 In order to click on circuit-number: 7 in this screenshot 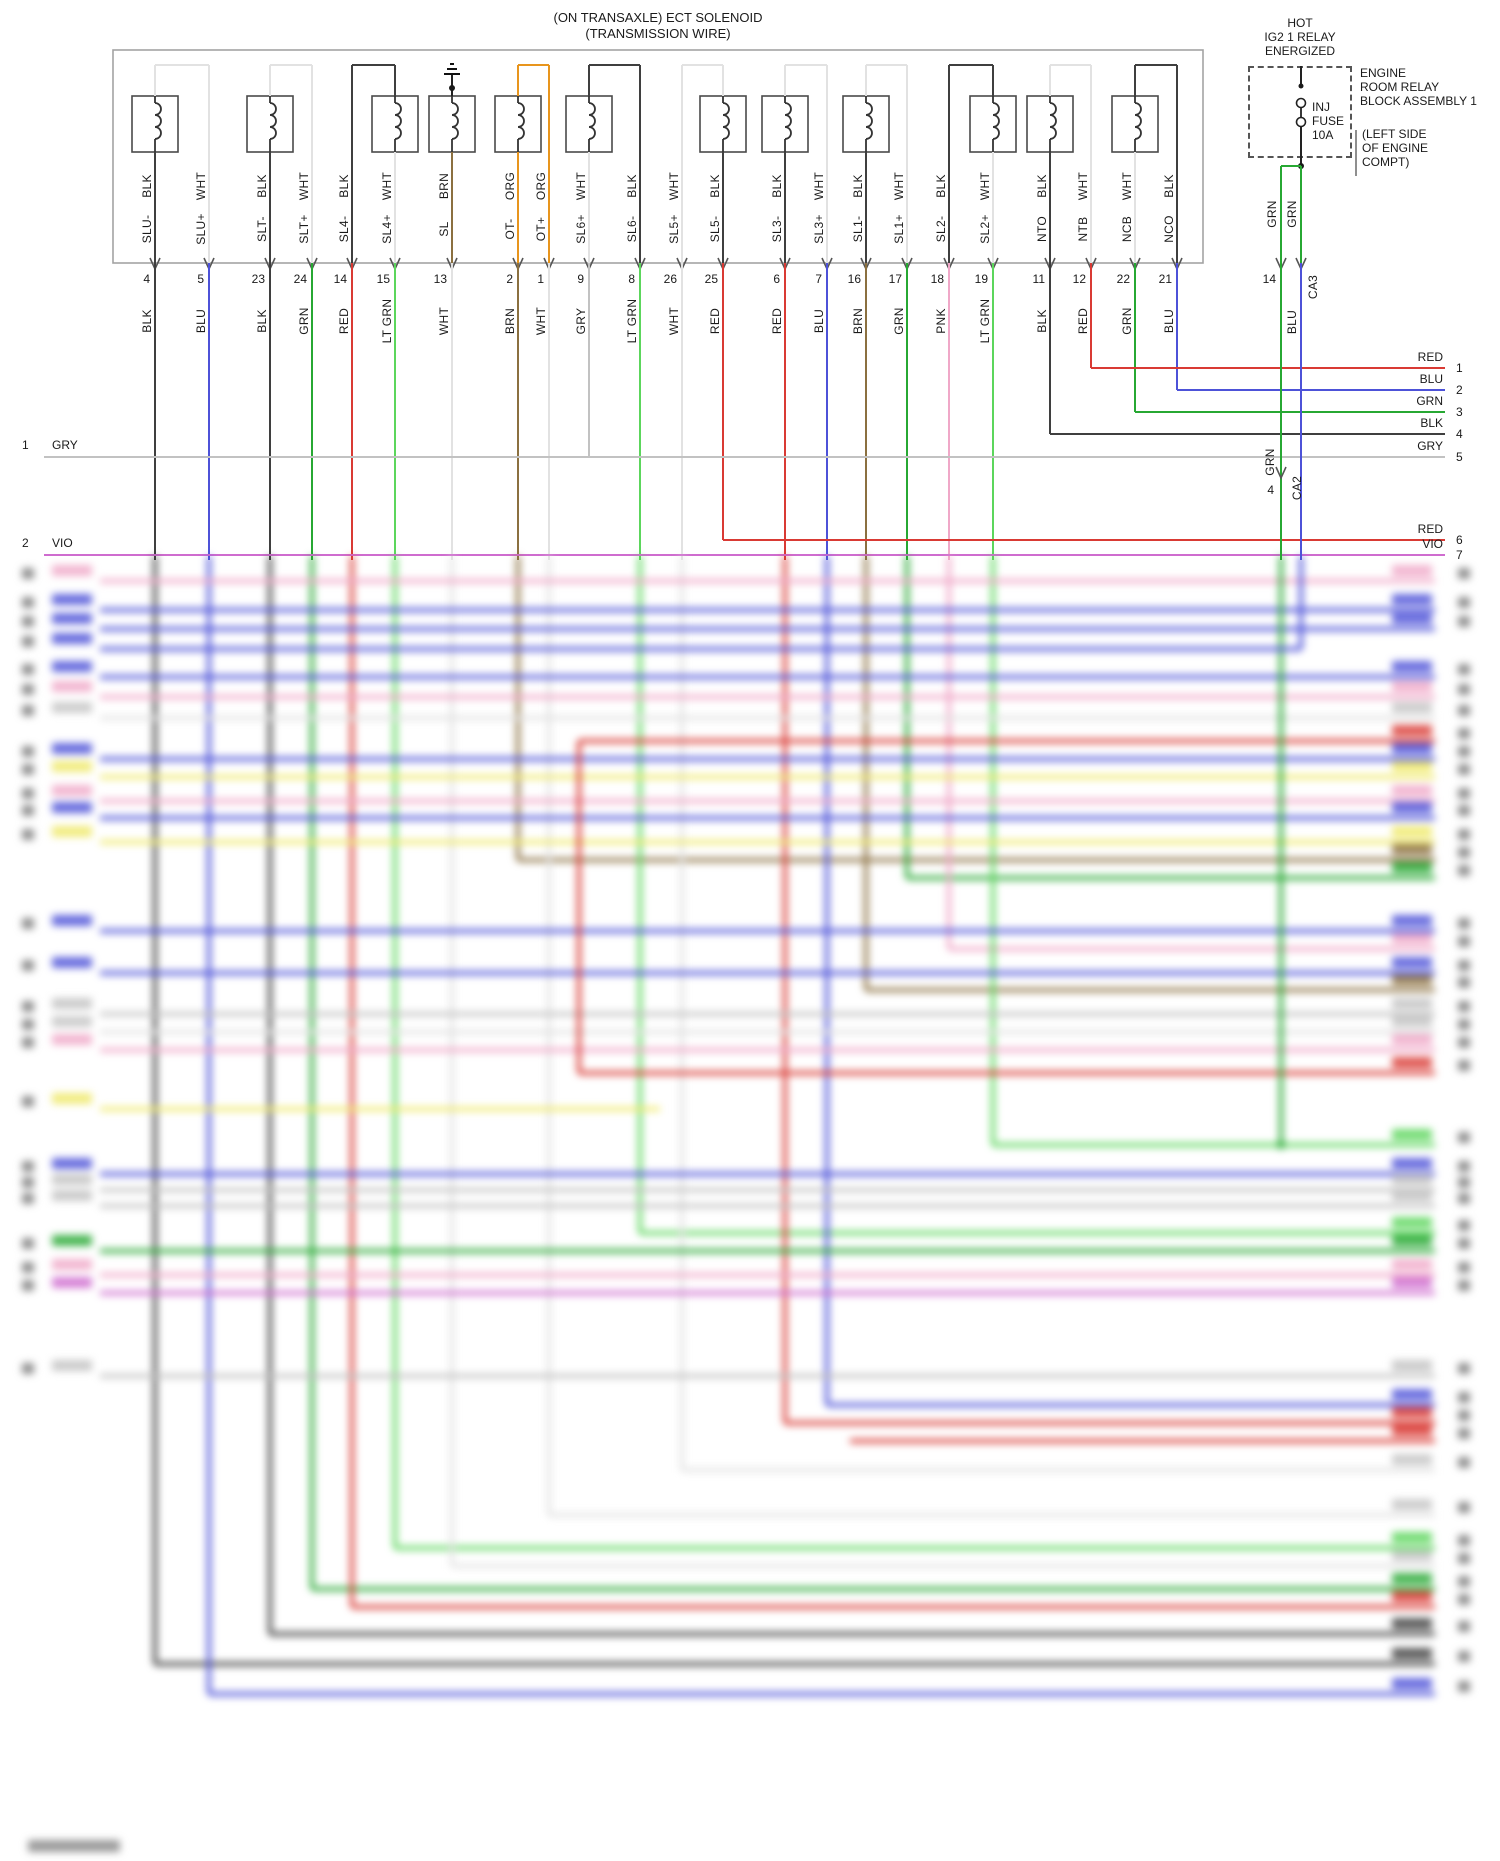, I will do `click(1459, 555)`.